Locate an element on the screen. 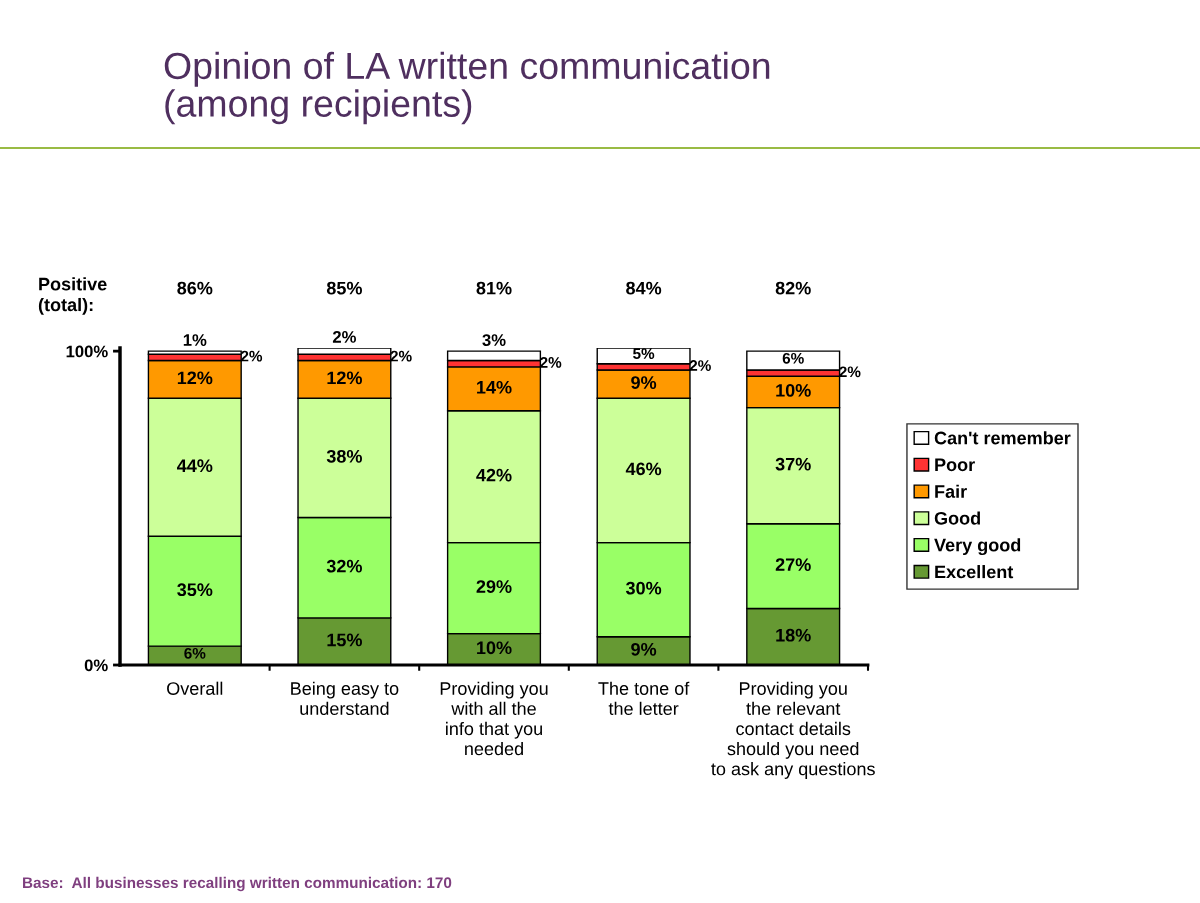  y-tick-label: 0% is located at coordinates (96, 665).